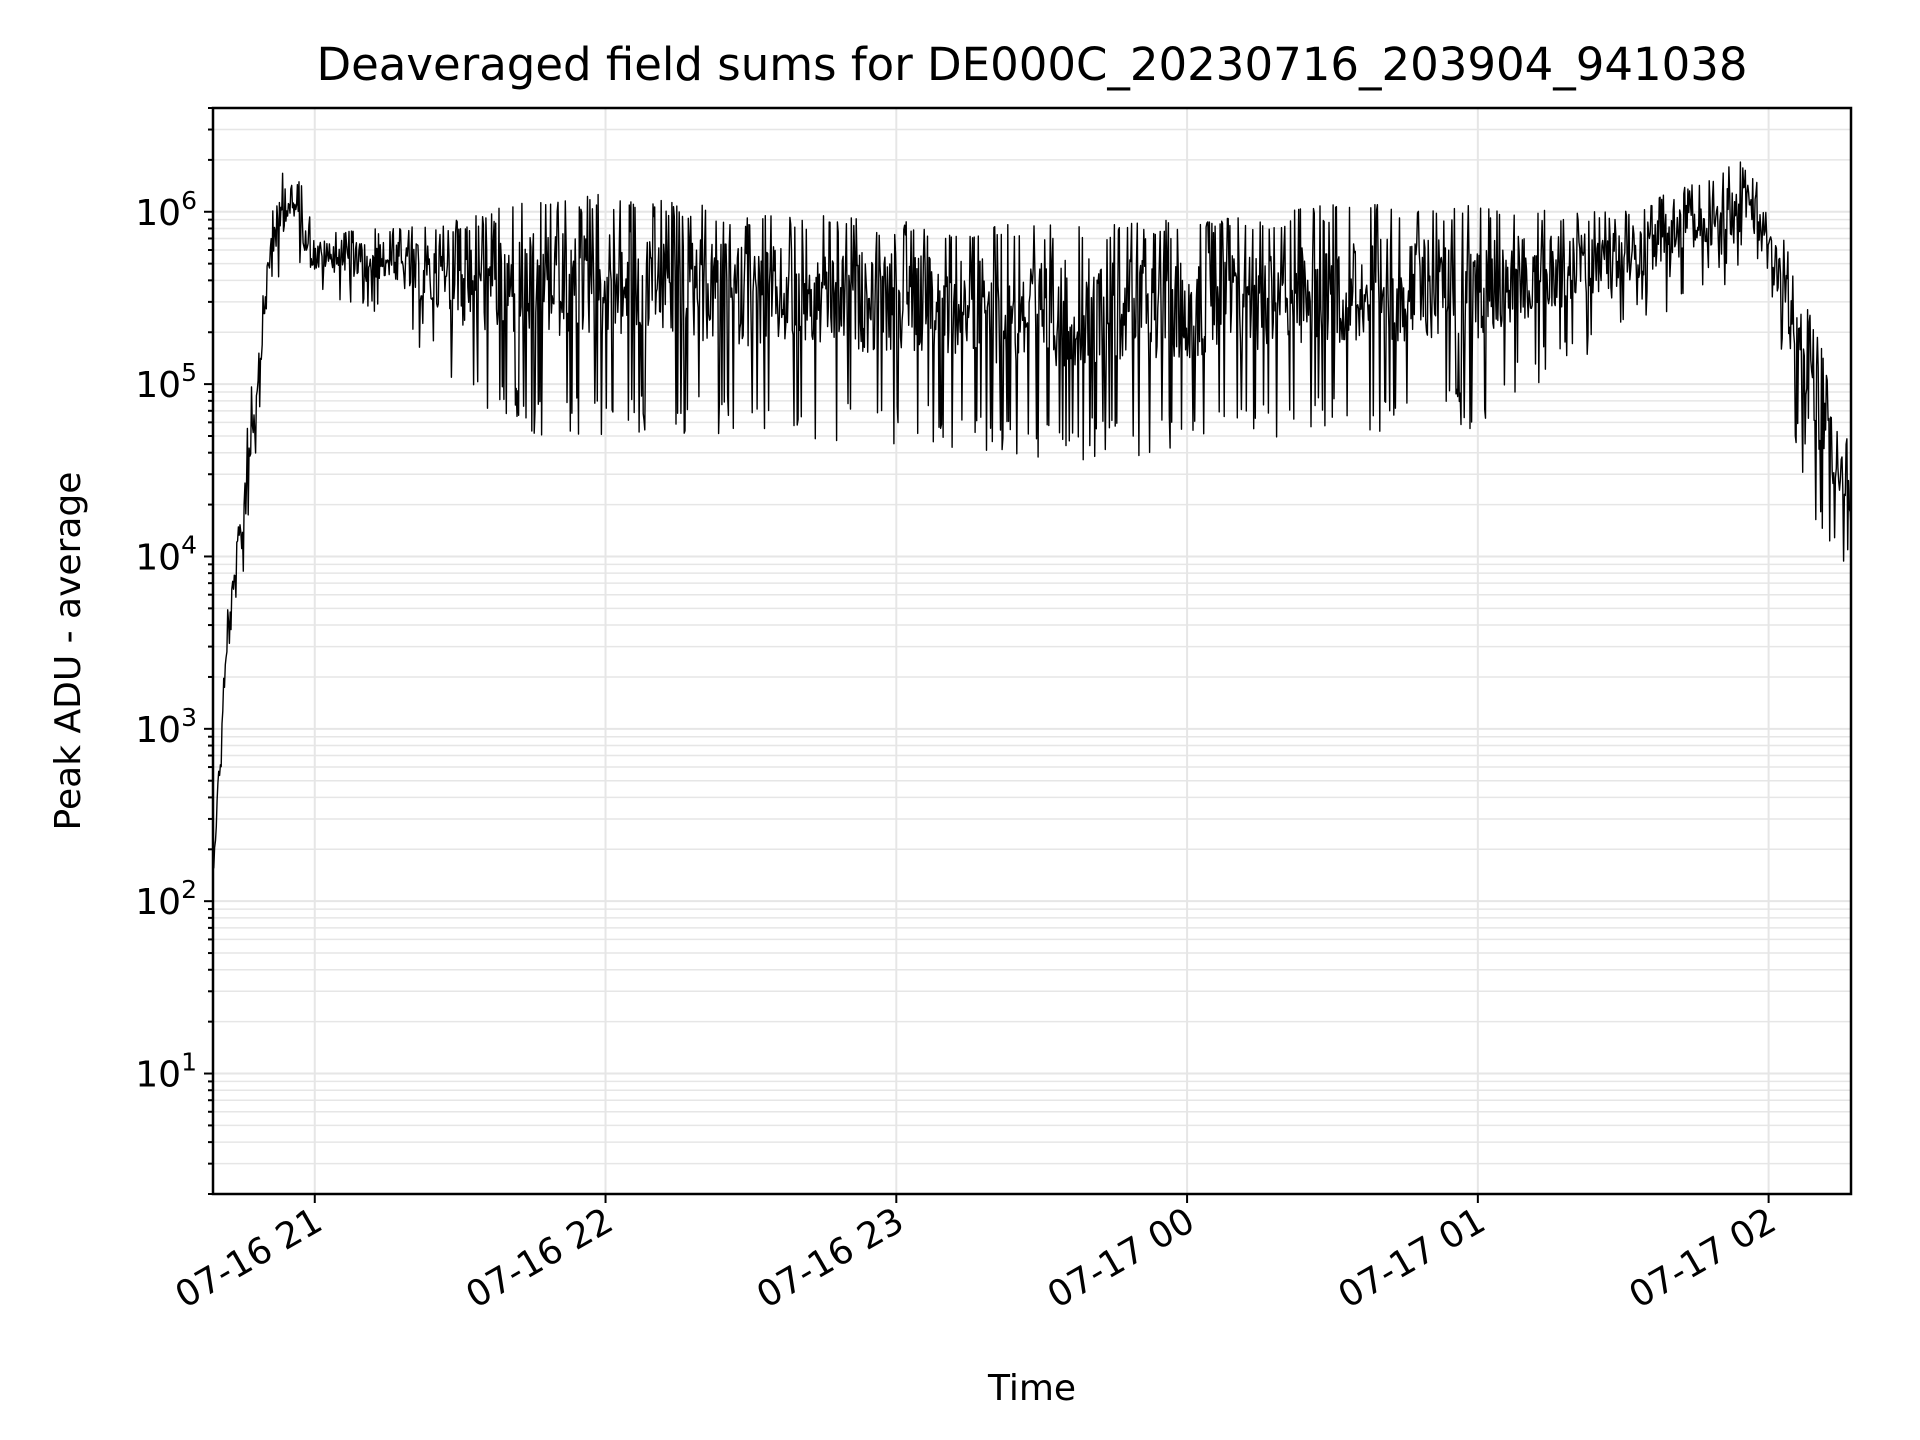 This screenshot has width=1920, height=1440. Describe the element at coordinates (166, 727) in the screenshot. I see `y-tick-label: 10³` at that location.